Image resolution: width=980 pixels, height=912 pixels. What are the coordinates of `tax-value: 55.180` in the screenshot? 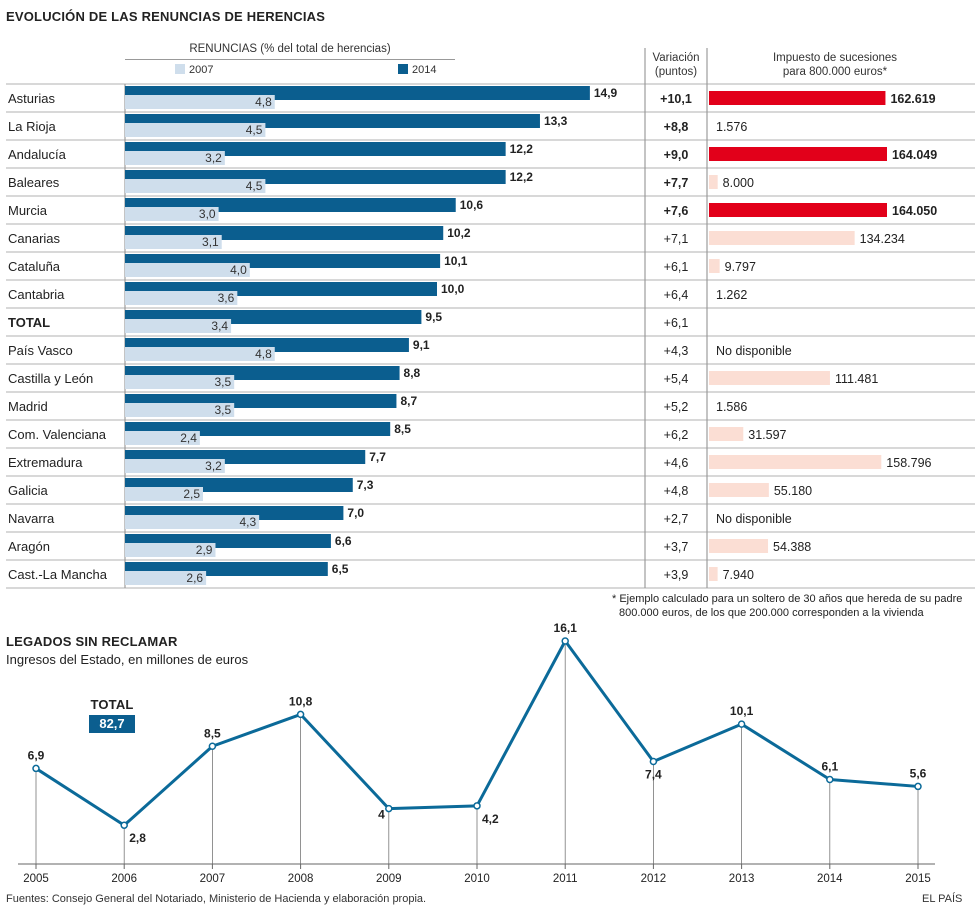 It's located at (793, 491).